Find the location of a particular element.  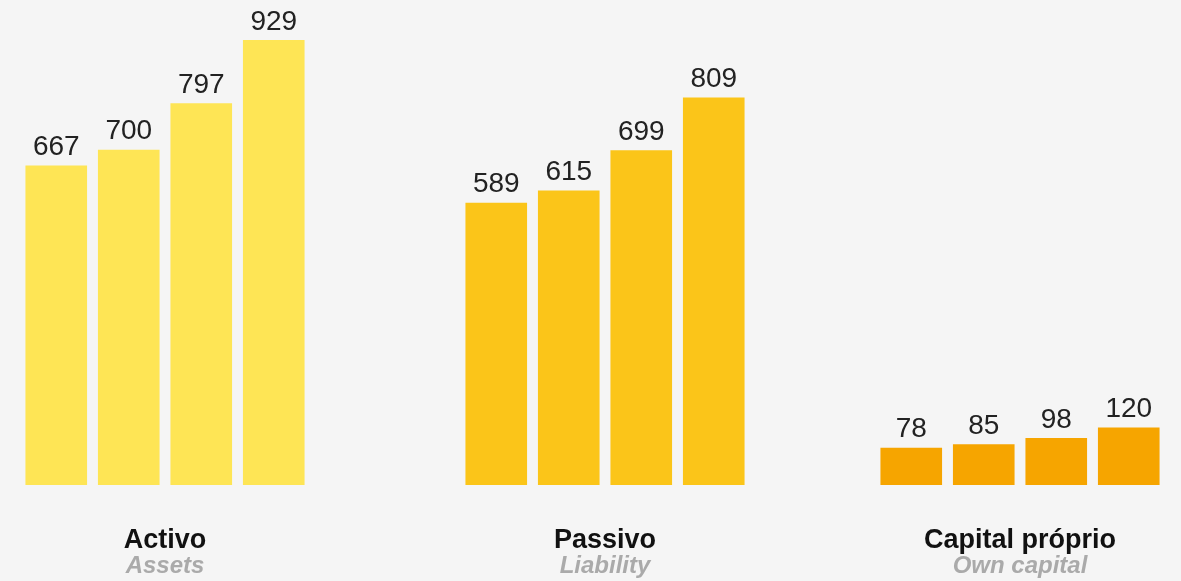

data-label: 120 is located at coordinates (1129, 408).